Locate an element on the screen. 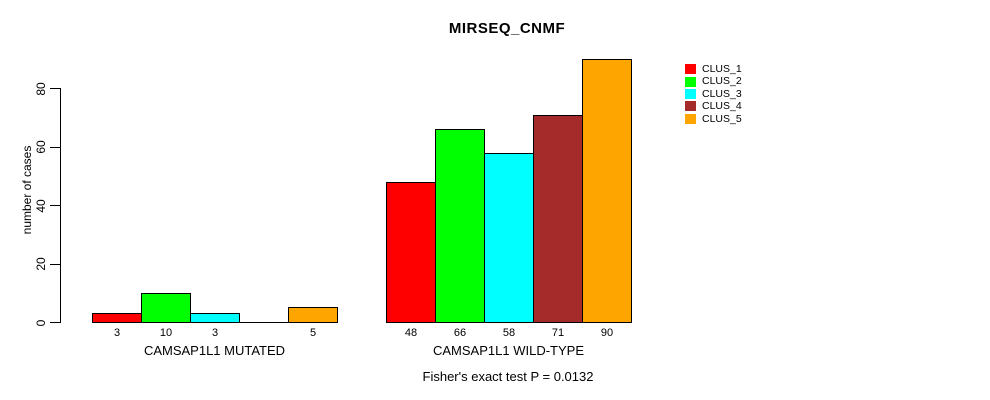 The width and height of the screenshot is (990, 400). bar-value-label-clus_4-wild-type: 71 is located at coordinates (558, 333).